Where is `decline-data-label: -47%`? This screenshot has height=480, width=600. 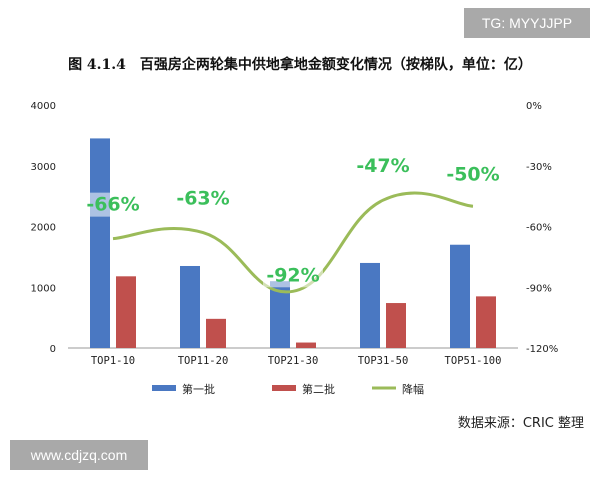 decline-data-label: -47% is located at coordinates (382, 166).